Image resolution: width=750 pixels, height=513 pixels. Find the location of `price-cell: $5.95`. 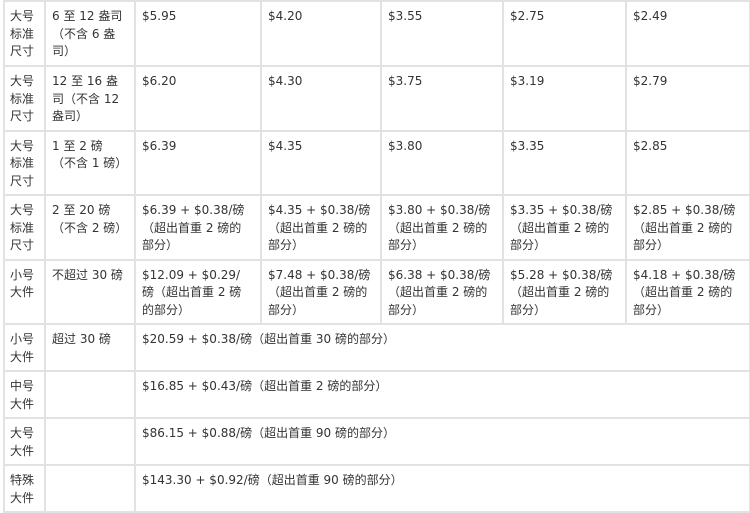

price-cell: $5.95 is located at coordinates (198, 33).